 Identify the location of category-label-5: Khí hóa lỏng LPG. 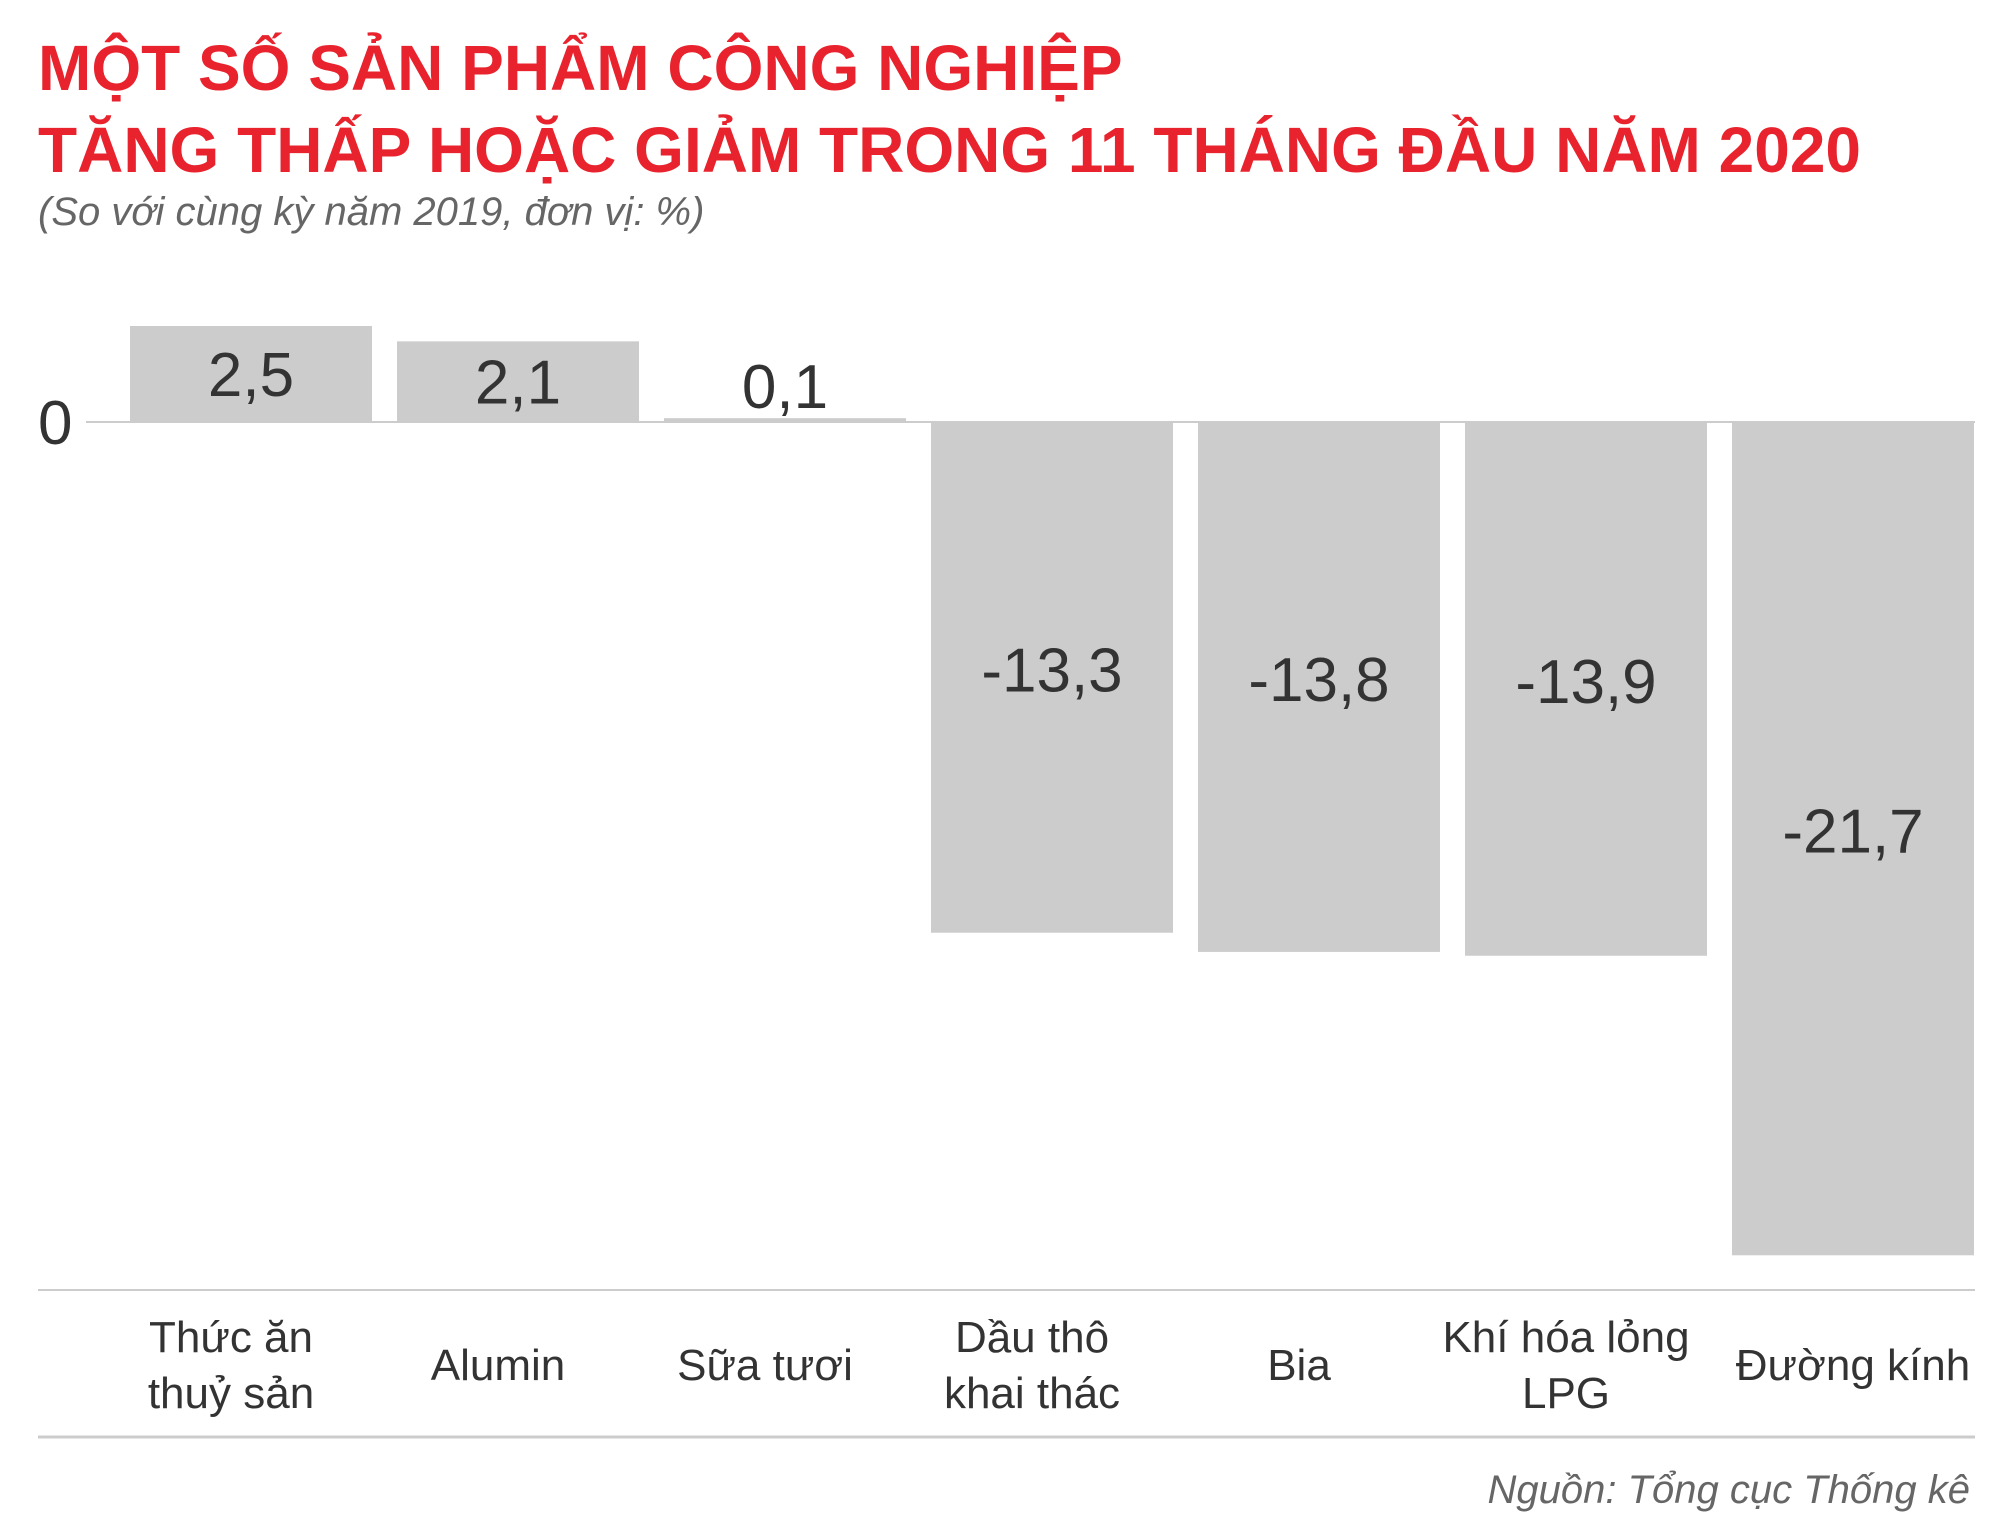
(1565, 1365).